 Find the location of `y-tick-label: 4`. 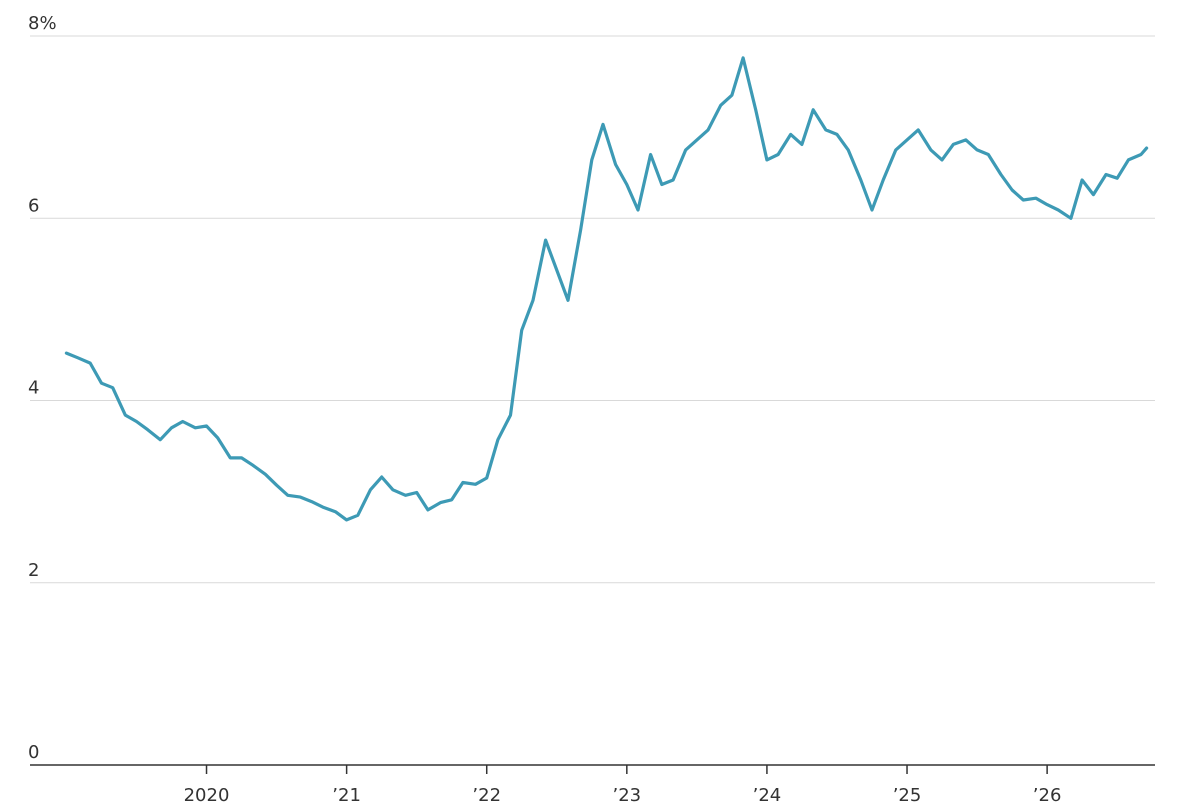

y-tick-label: 4 is located at coordinates (33, 388).